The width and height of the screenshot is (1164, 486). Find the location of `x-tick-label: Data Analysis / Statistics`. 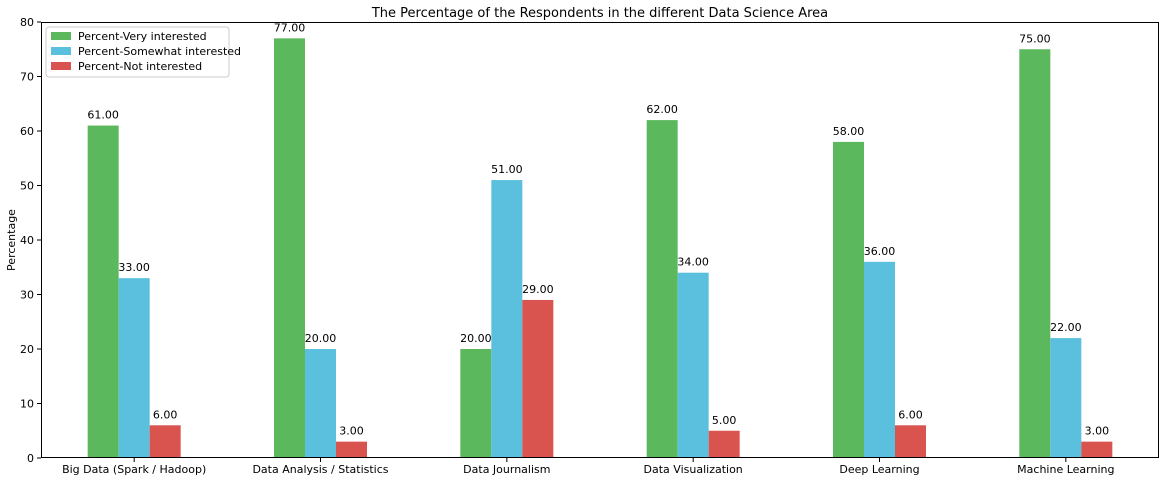

x-tick-label: Data Analysis / Statistics is located at coordinates (320, 469).